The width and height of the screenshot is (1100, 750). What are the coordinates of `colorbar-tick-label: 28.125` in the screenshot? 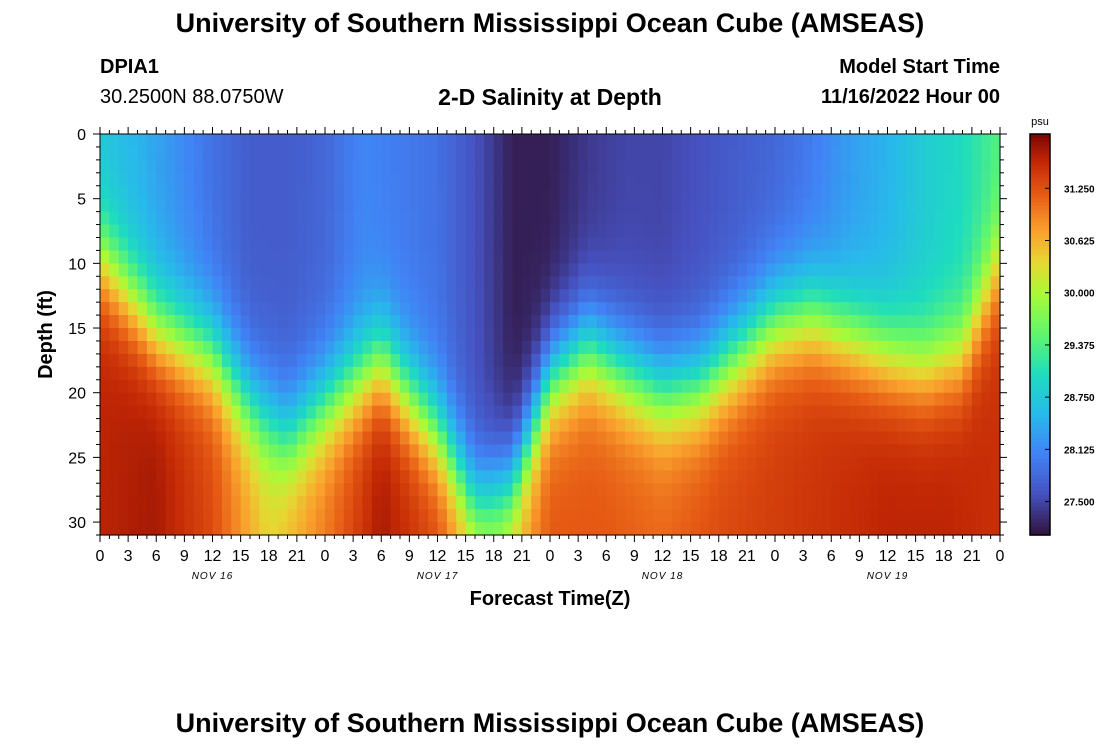 It's located at (1079, 450).